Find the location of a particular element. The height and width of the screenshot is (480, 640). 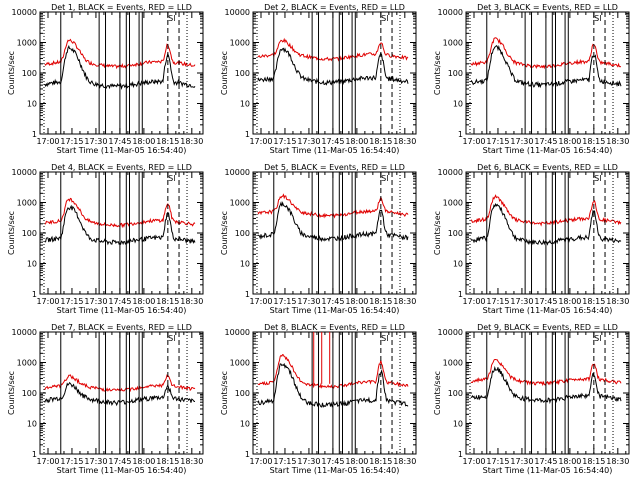

lld-series-line is located at coordinates (333, 371).